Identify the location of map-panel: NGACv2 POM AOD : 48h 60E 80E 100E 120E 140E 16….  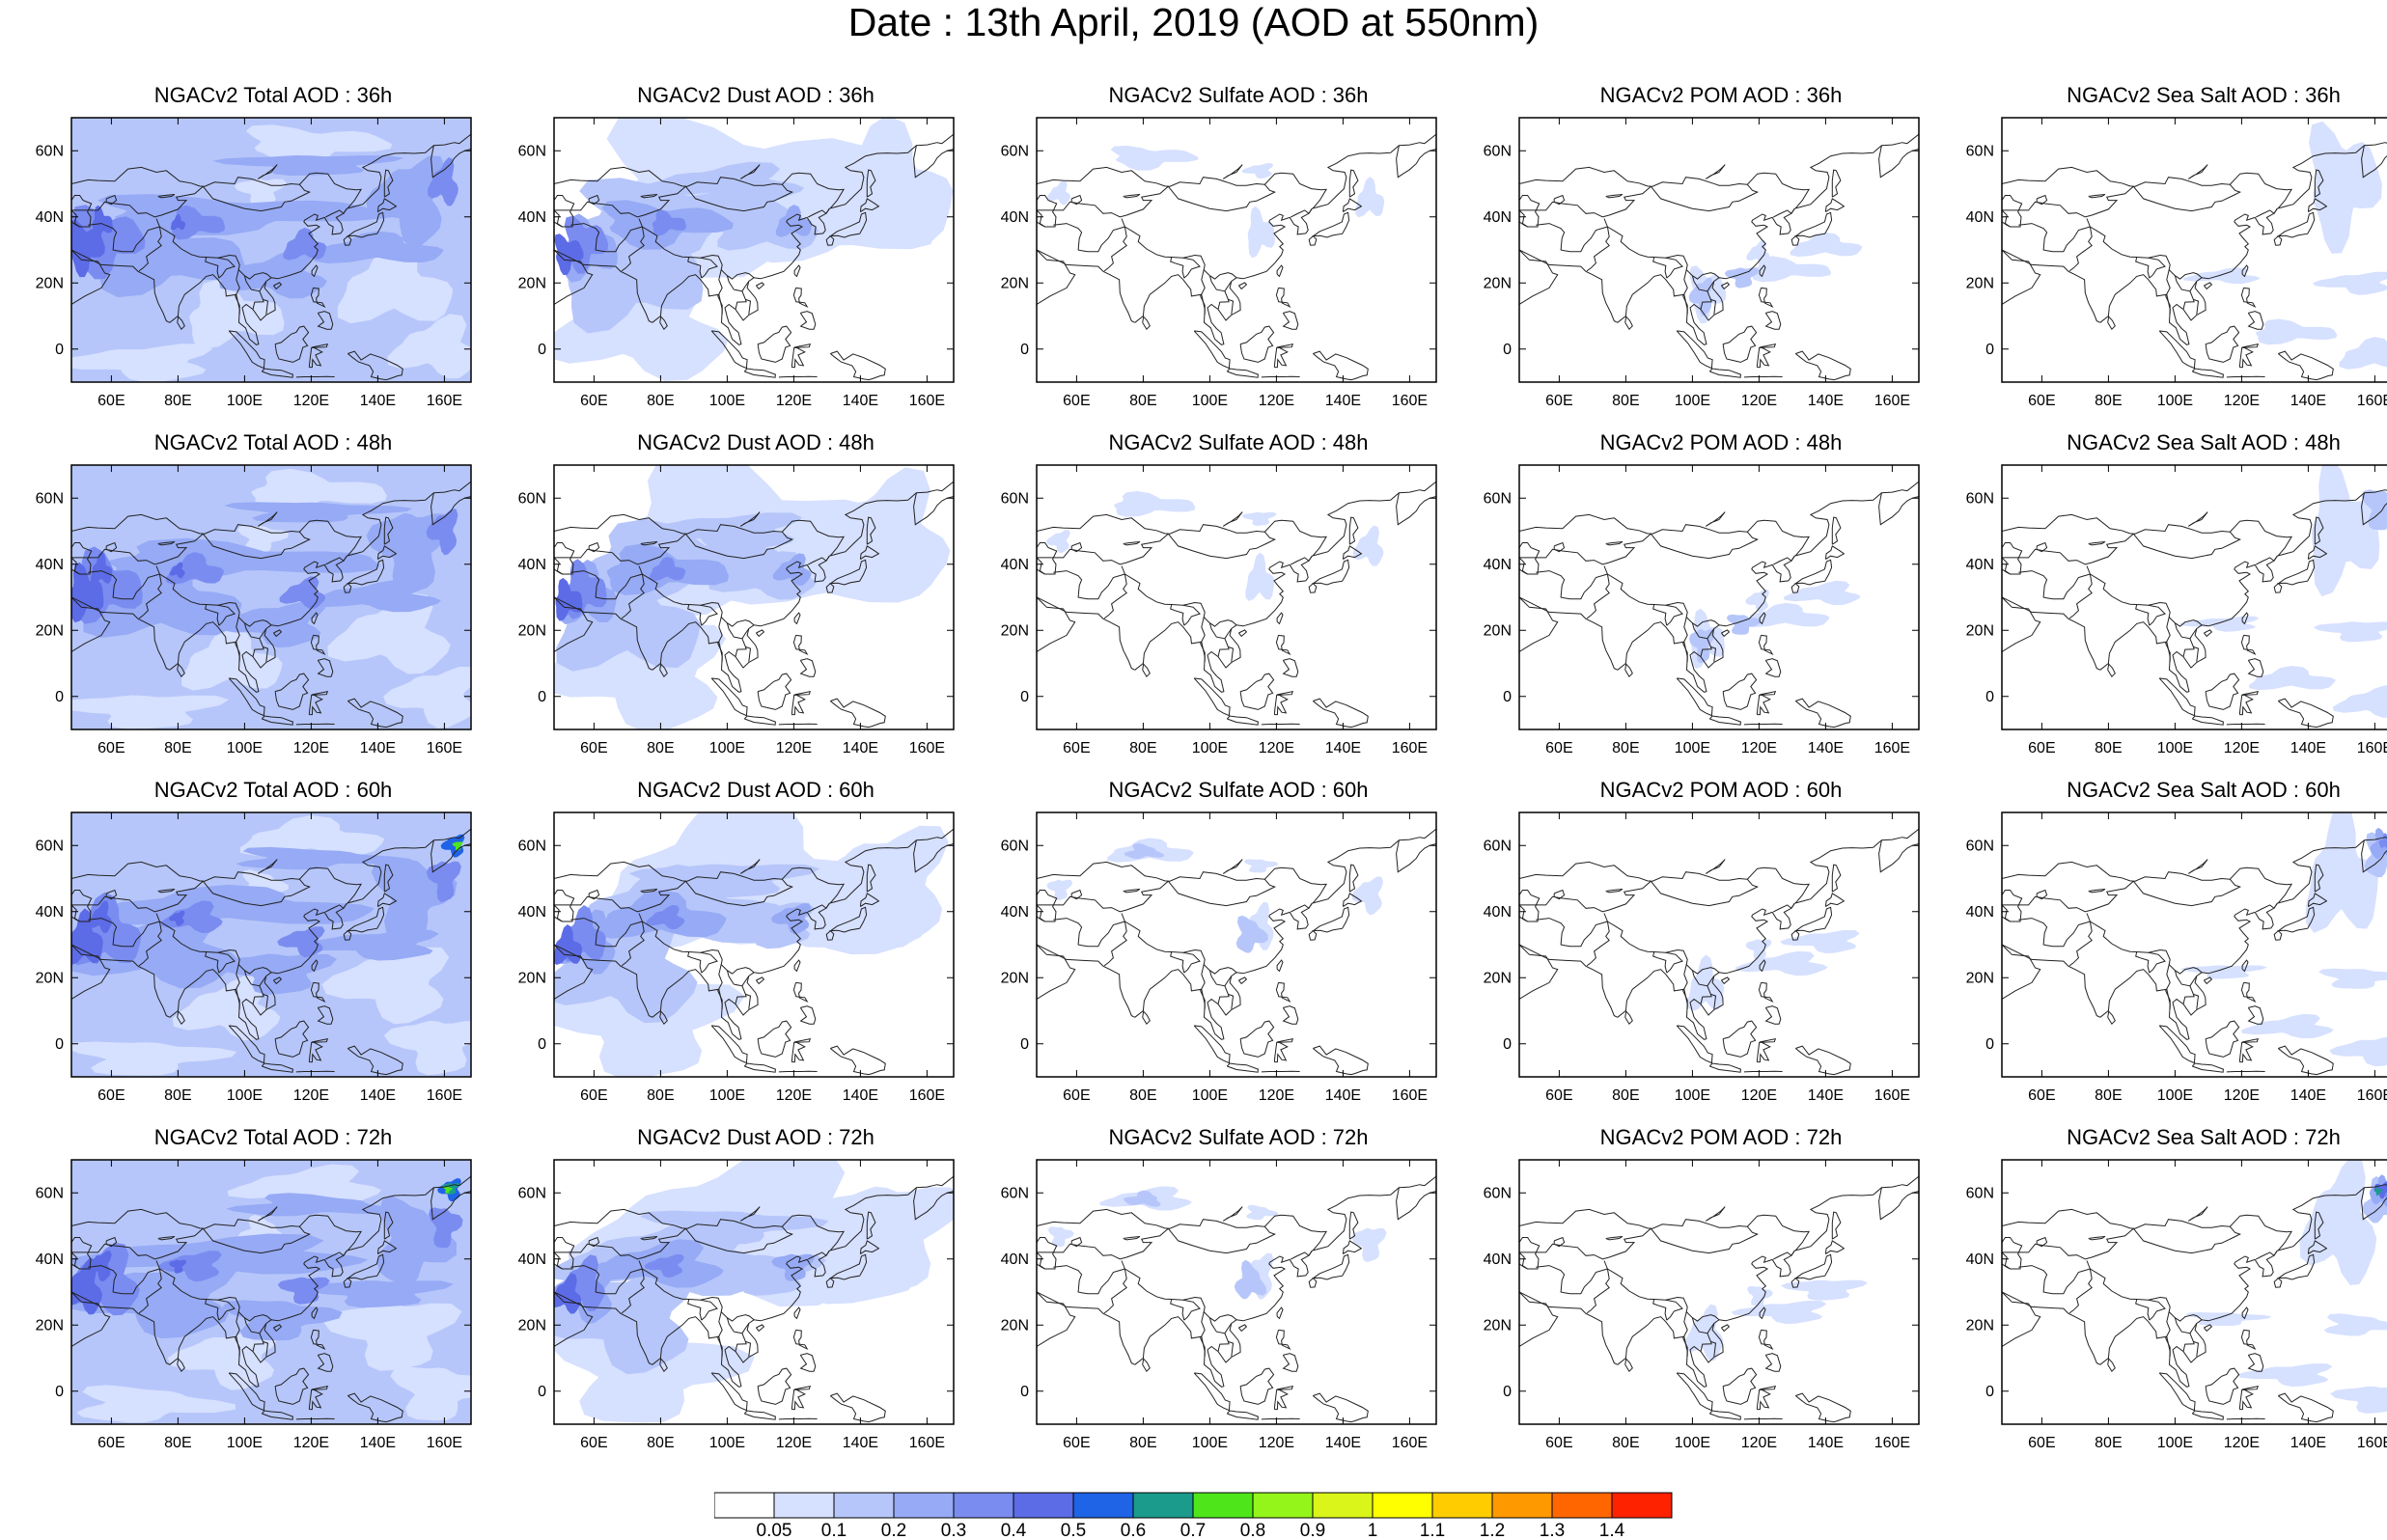
(1702, 593).